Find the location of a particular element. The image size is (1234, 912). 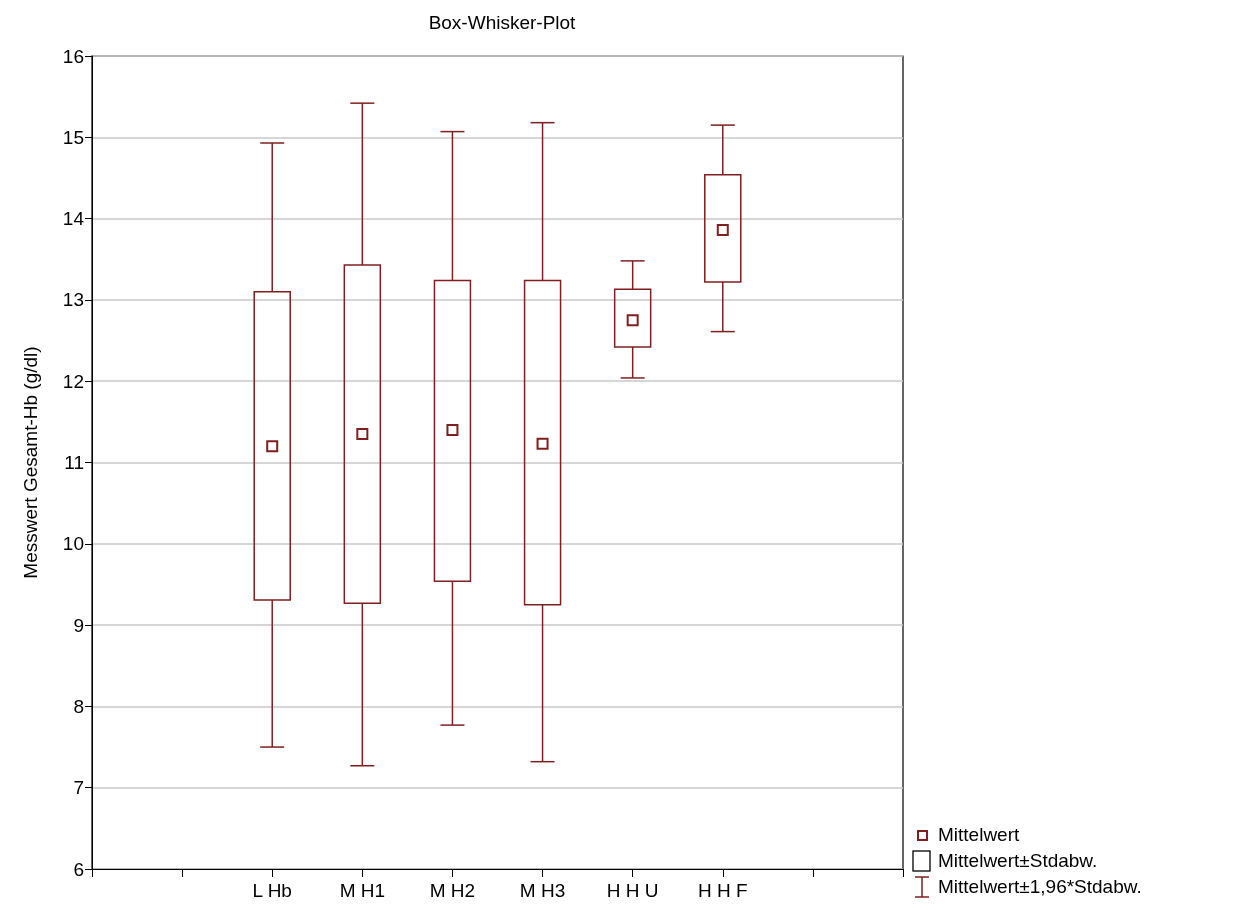

x-tick-label: H H F is located at coordinates (722, 890).